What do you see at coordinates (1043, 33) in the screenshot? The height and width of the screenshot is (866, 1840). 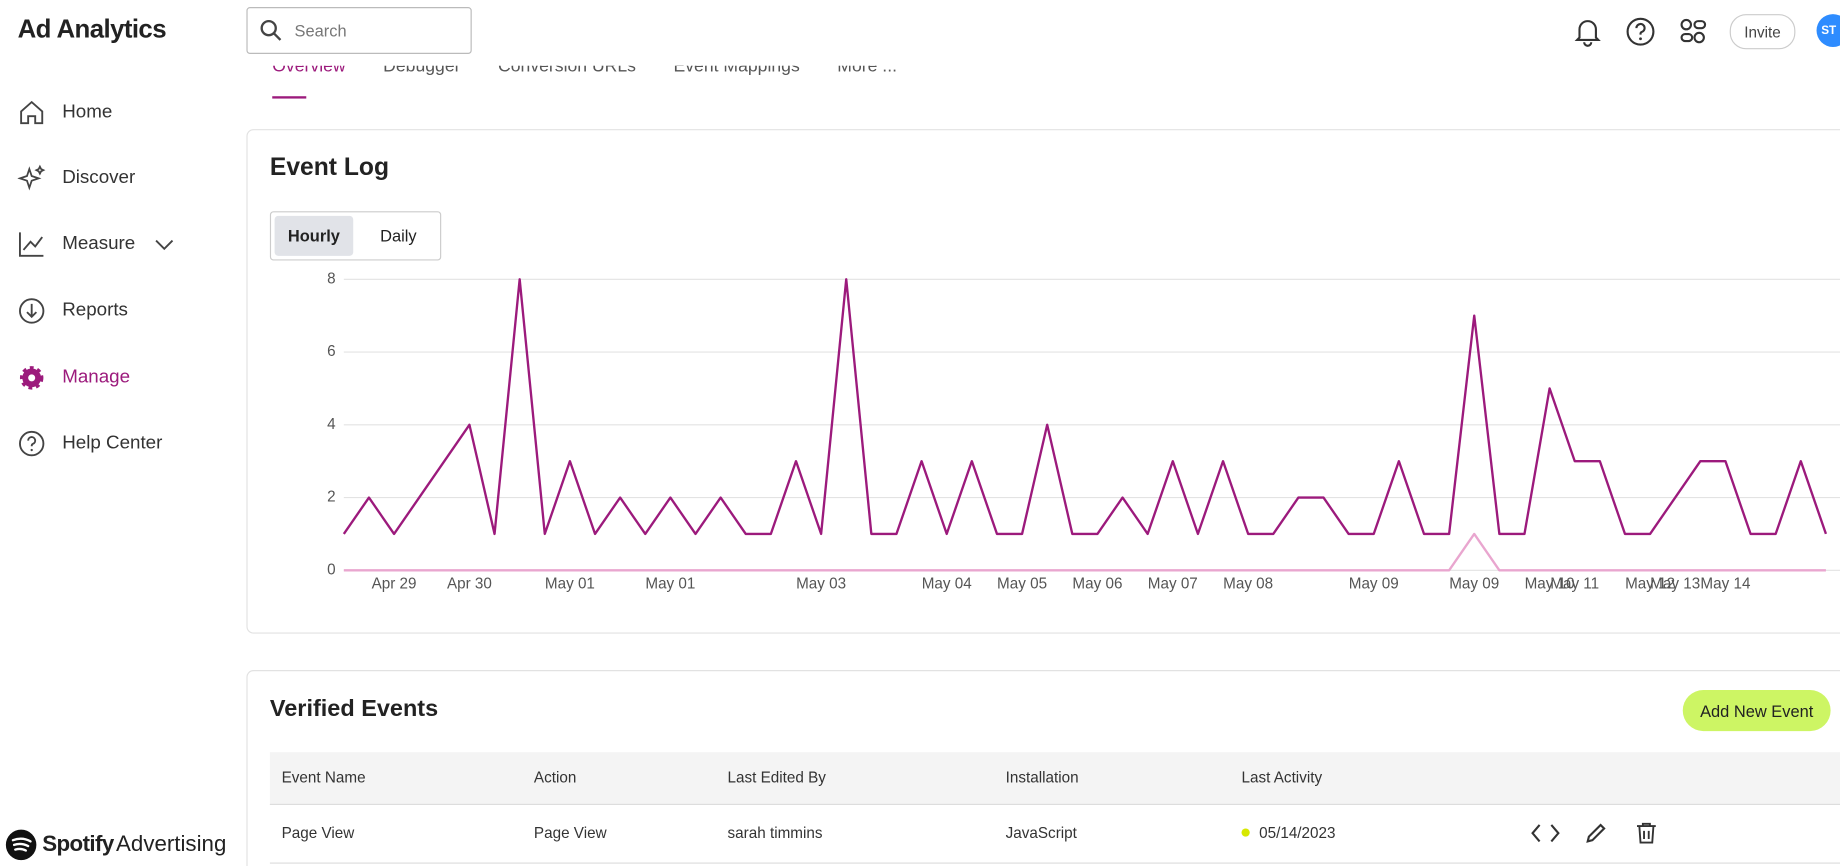 I see `header-bg` at bounding box center [1043, 33].